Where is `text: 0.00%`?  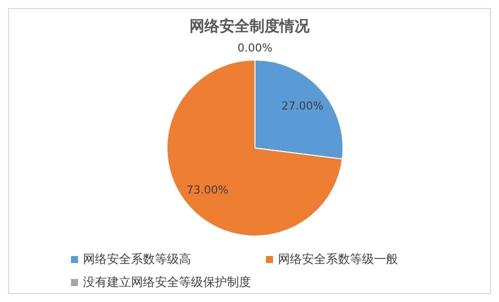
text: 0.00% is located at coordinates (255, 48).